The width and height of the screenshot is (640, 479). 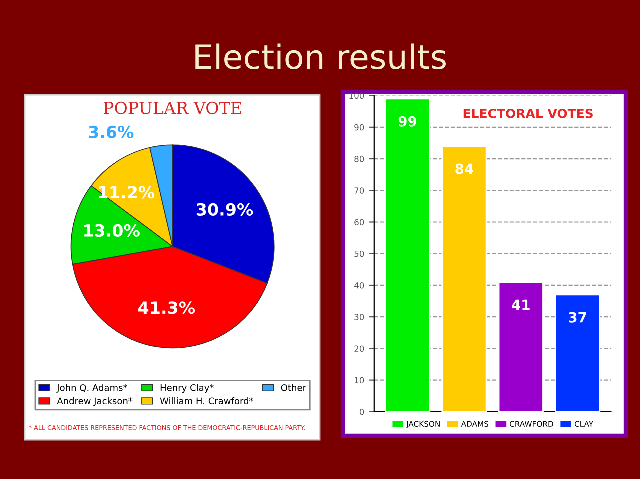 What do you see at coordinates (225, 209) in the screenshot?
I see `data-label: 30.9%` at bounding box center [225, 209].